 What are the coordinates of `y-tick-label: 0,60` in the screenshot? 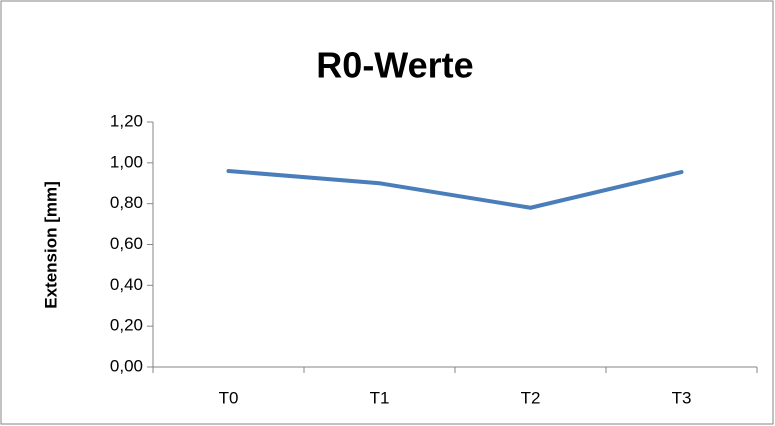 It's located at (126, 243).